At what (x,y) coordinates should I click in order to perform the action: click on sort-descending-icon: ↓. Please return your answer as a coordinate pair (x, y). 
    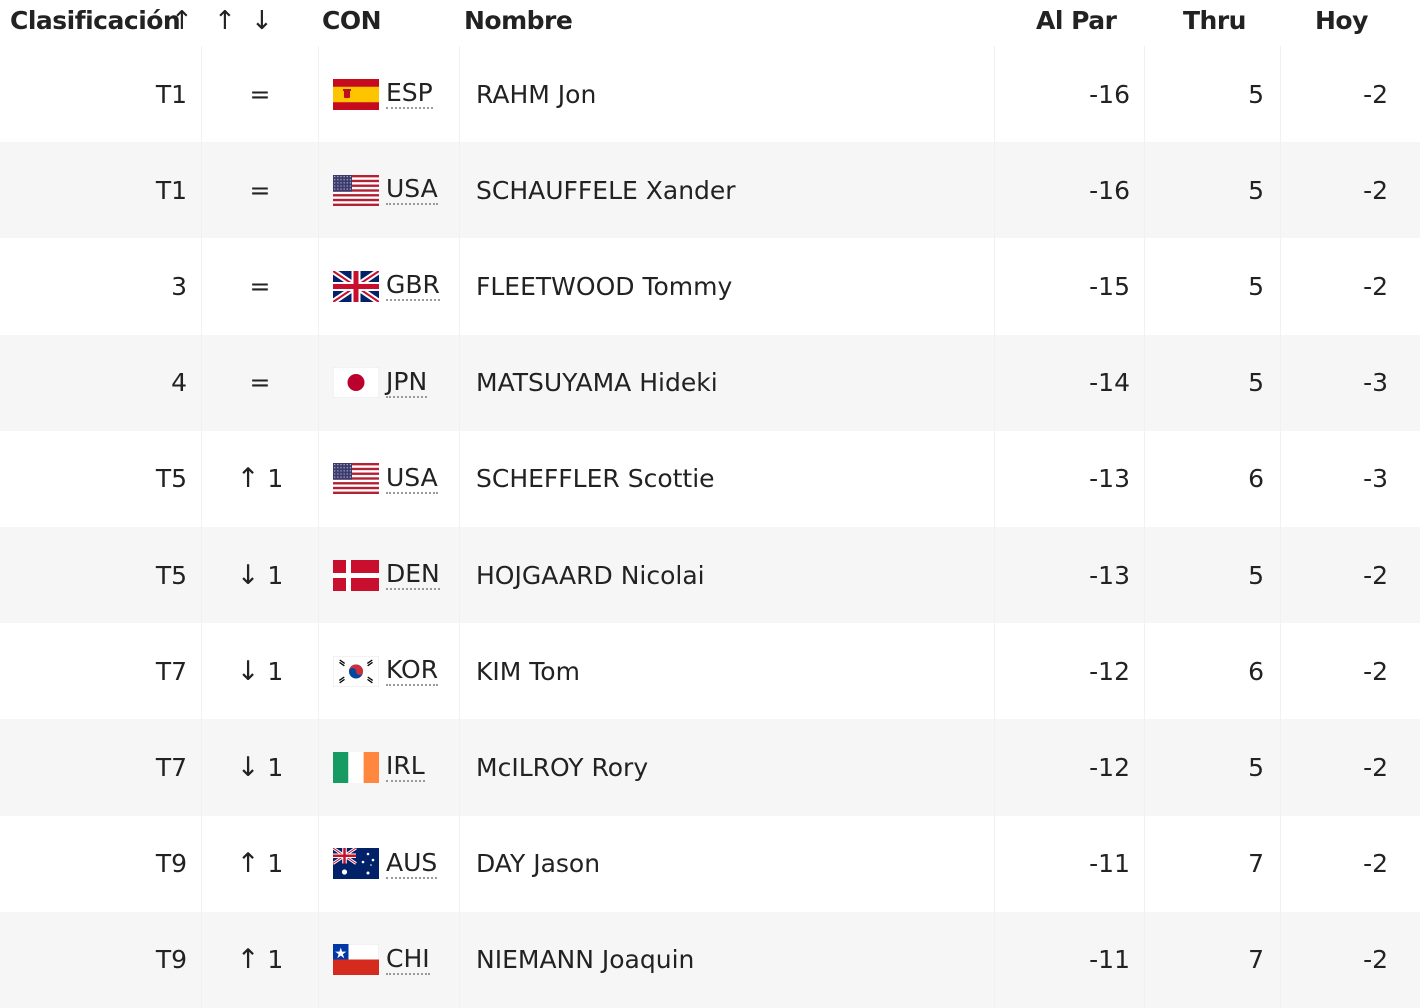
    Looking at the image, I should click on (262, 21).